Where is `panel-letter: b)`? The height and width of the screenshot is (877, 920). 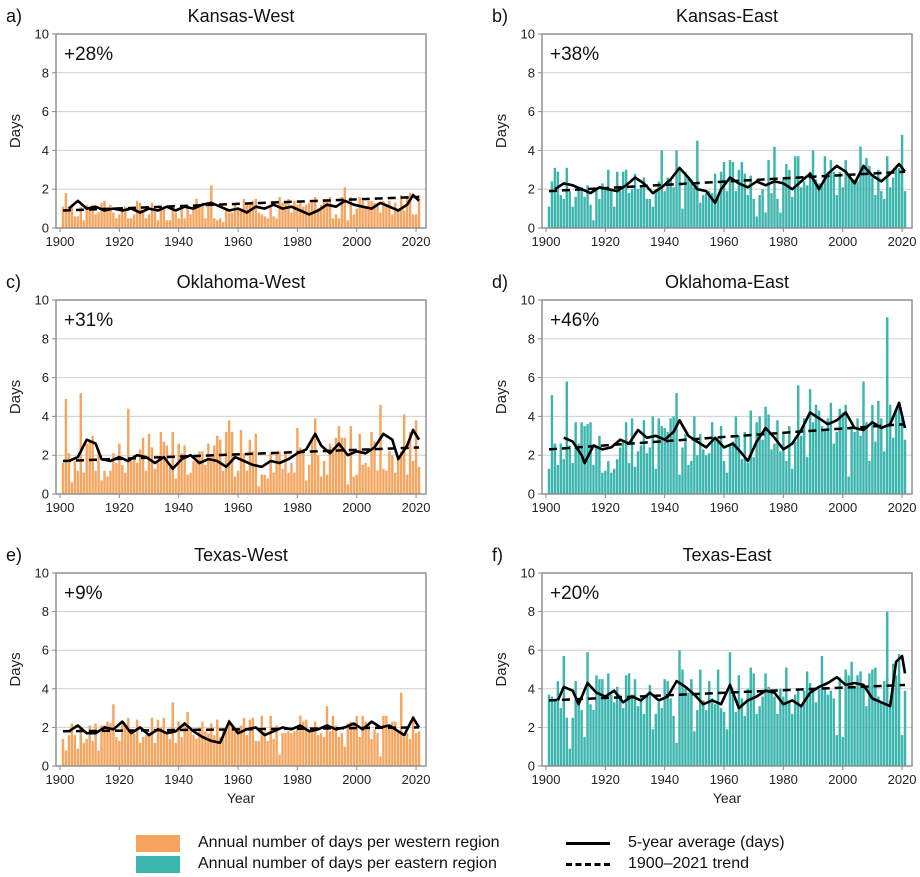 panel-letter: b) is located at coordinates (500, 16).